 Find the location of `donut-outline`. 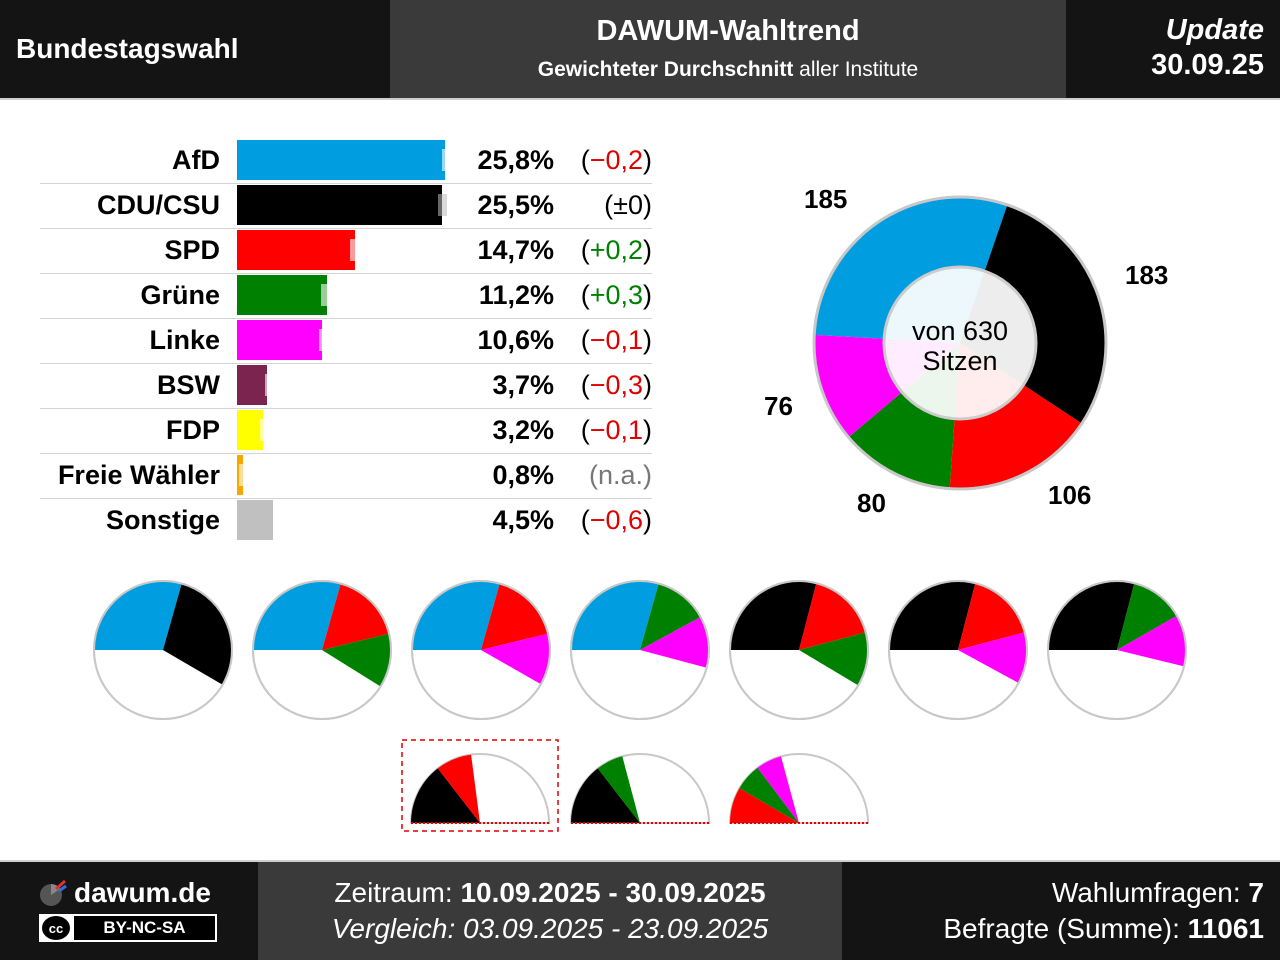

donut-outline is located at coordinates (960, 343).